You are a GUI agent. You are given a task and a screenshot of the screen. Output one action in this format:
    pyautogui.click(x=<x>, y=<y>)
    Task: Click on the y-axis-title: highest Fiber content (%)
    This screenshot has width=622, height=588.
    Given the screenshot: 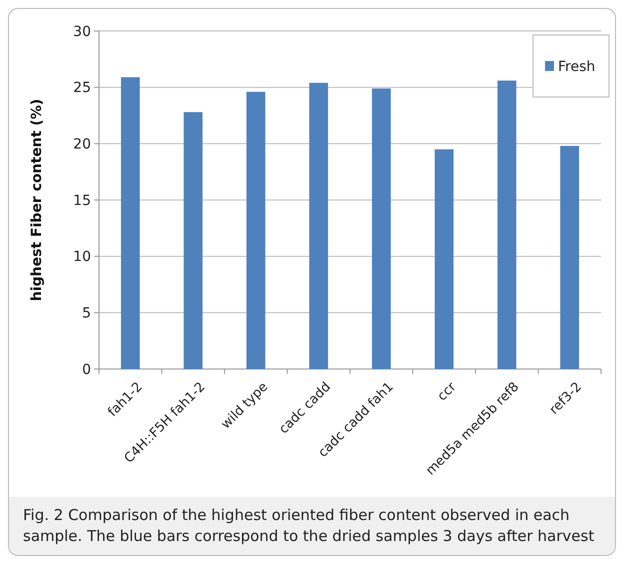 What is the action you would take?
    pyautogui.click(x=37, y=200)
    